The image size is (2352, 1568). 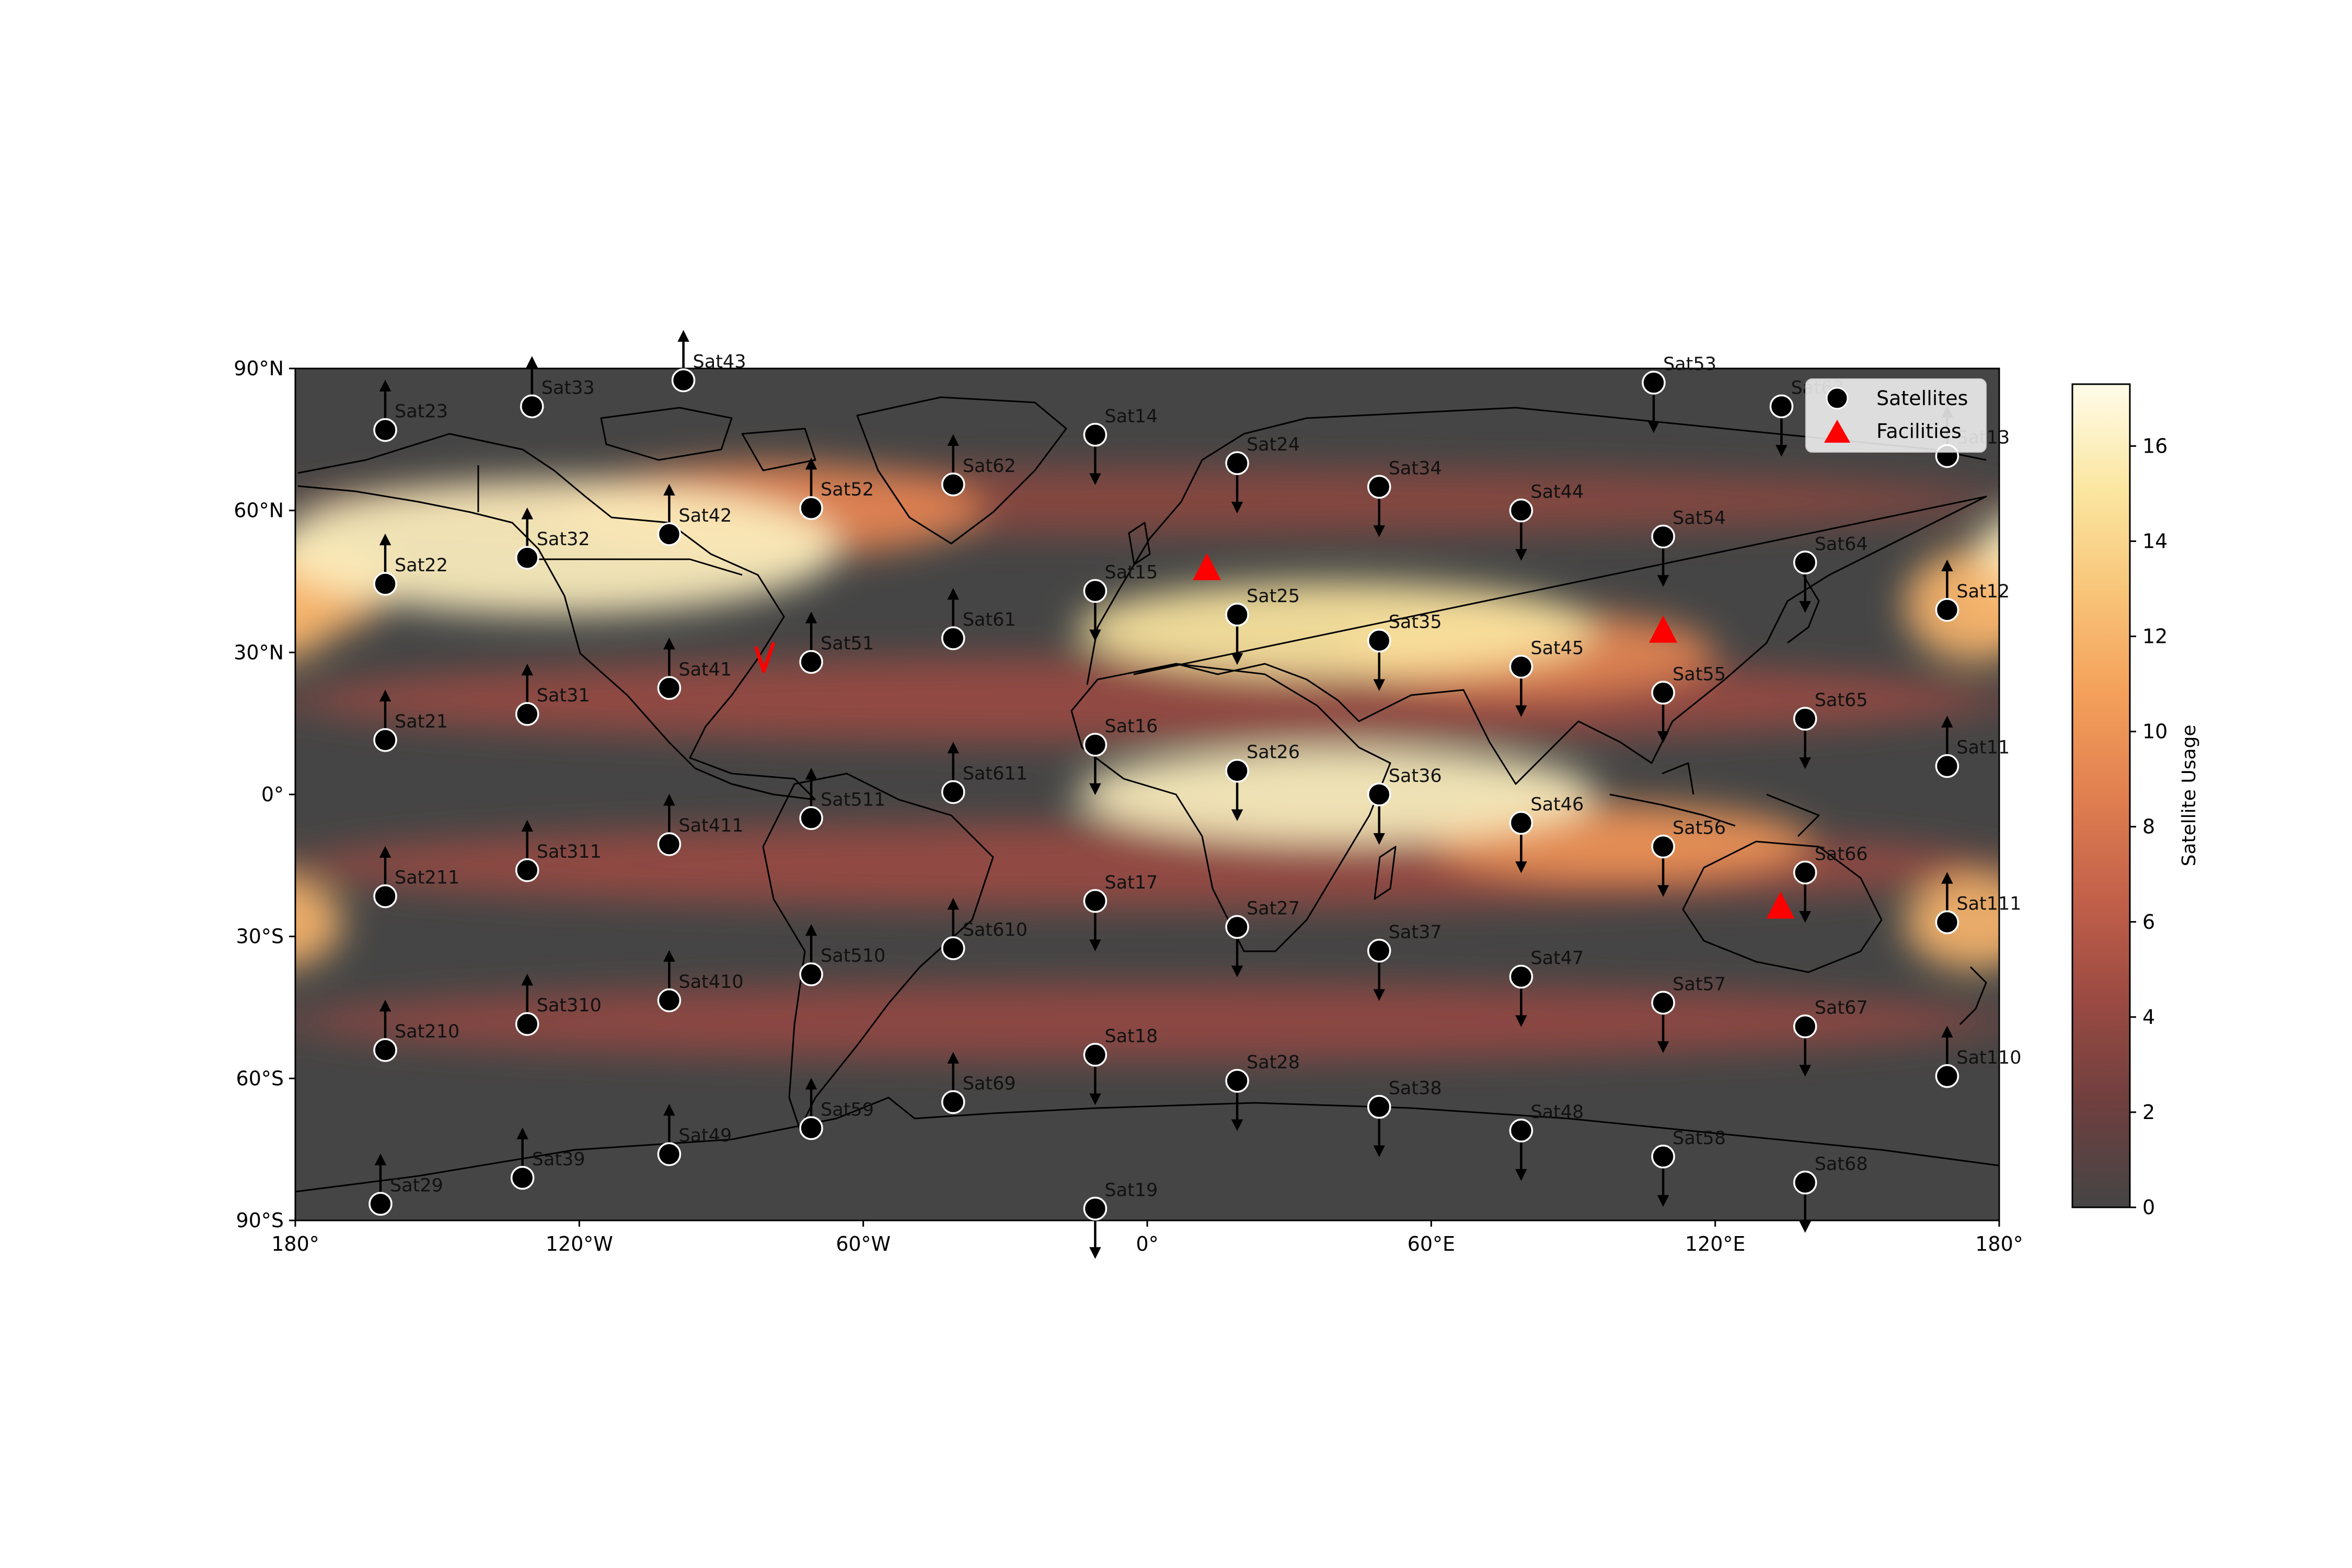 What do you see at coordinates (1983, 591) in the screenshot?
I see `satellite-label: Sat12` at bounding box center [1983, 591].